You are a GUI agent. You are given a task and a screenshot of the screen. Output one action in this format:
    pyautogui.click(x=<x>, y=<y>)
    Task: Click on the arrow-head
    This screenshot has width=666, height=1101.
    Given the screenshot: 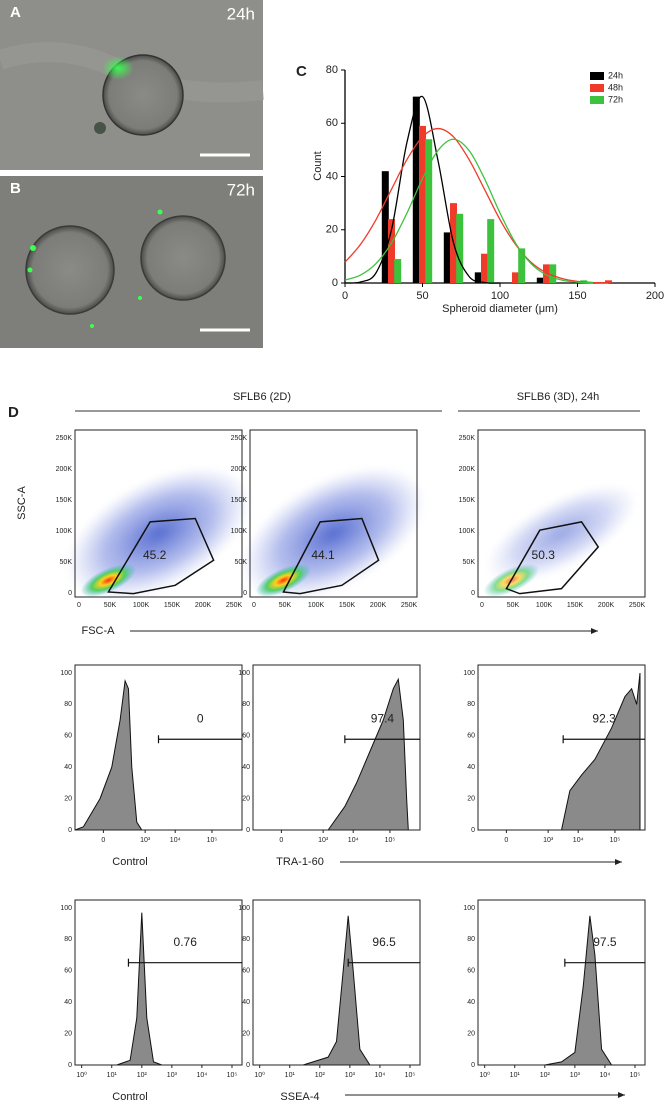 What is the action you would take?
    pyautogui.click(x=621, y=1095)
    